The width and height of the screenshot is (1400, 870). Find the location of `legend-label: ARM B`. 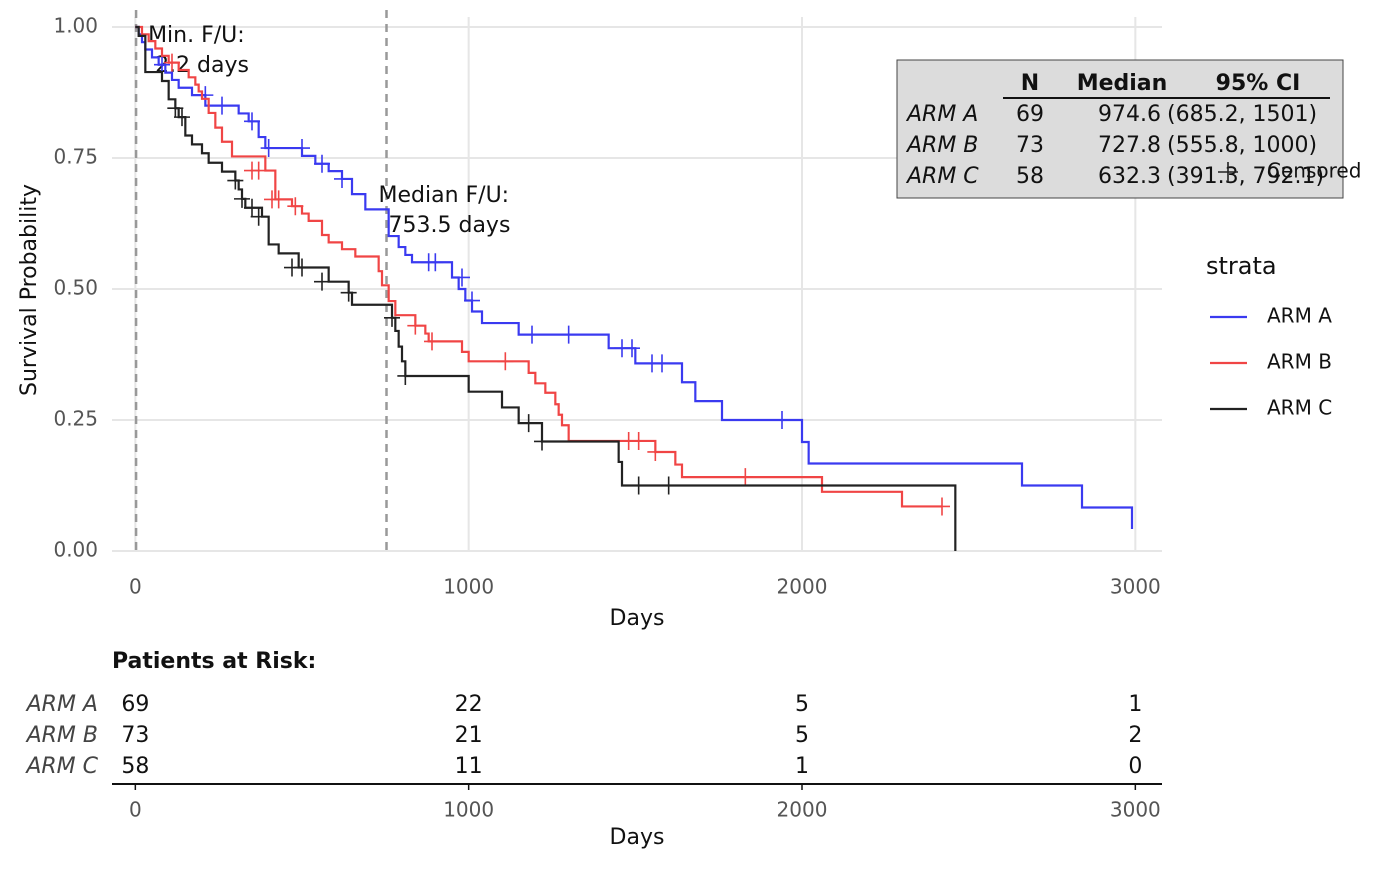

legend-label: ARM B is located at coordinates (1299, 362).